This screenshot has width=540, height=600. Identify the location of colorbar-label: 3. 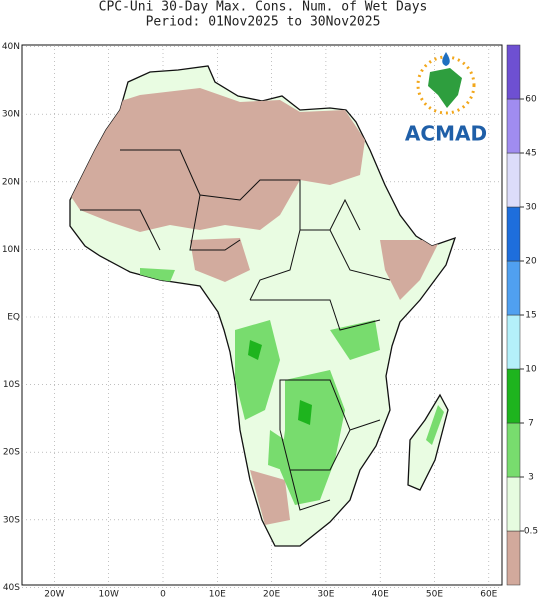
(531, 478).